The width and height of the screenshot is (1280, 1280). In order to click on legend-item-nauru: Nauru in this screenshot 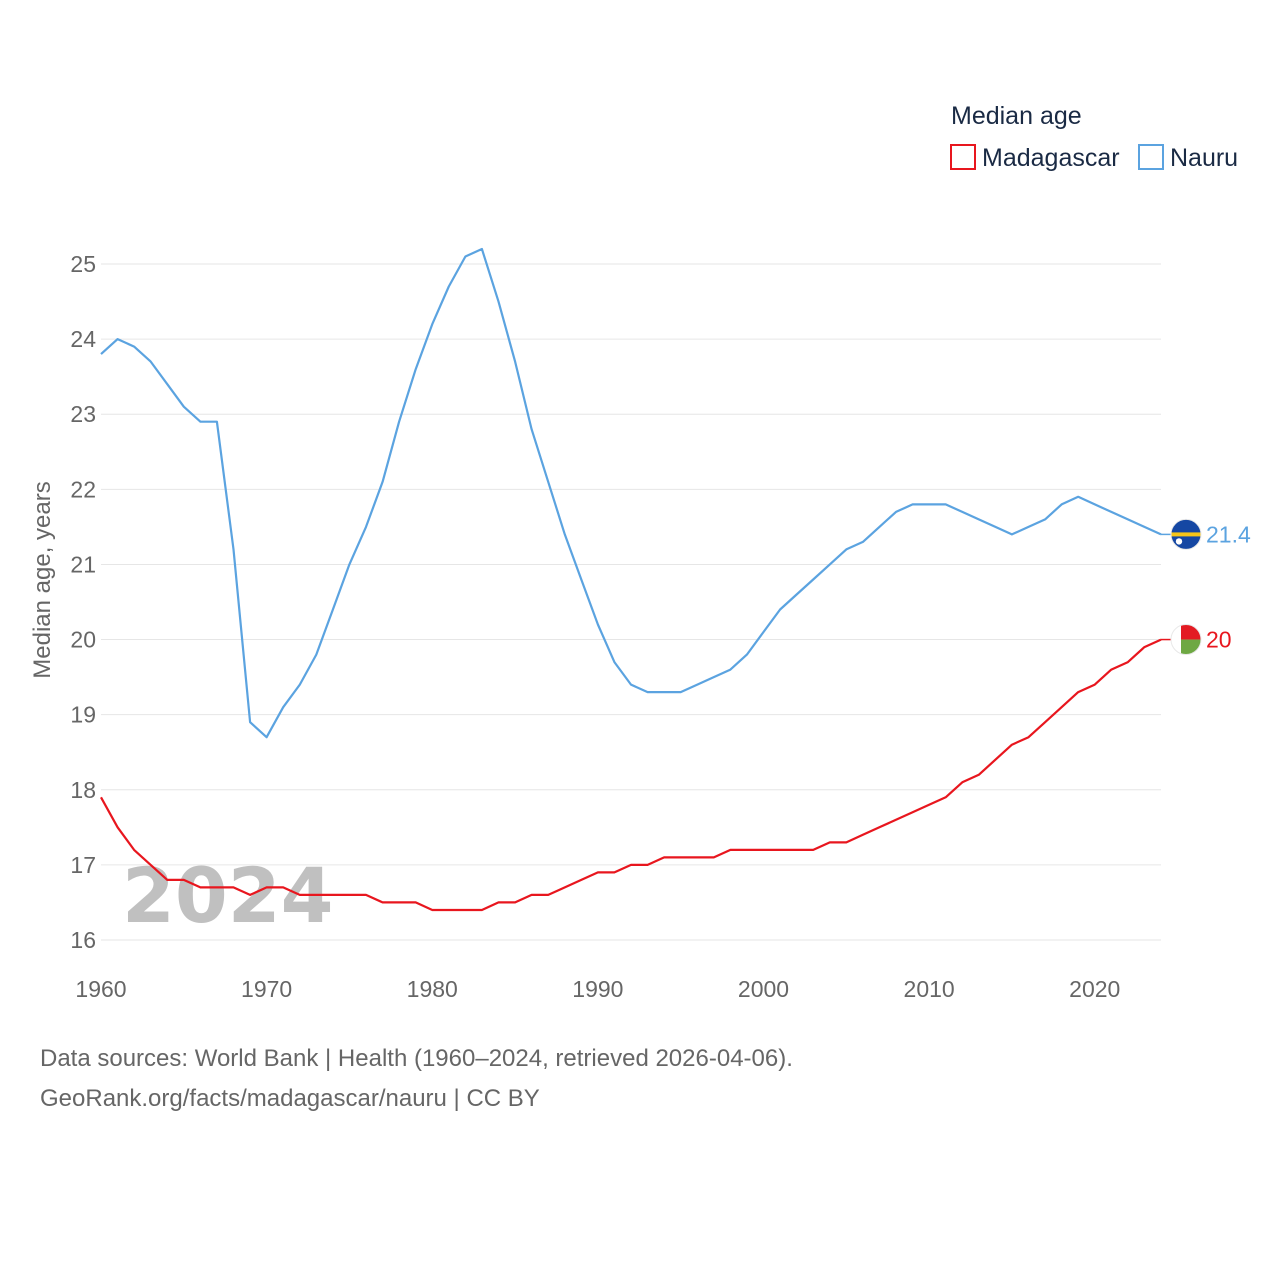, I will do `click(1188, 158)`.